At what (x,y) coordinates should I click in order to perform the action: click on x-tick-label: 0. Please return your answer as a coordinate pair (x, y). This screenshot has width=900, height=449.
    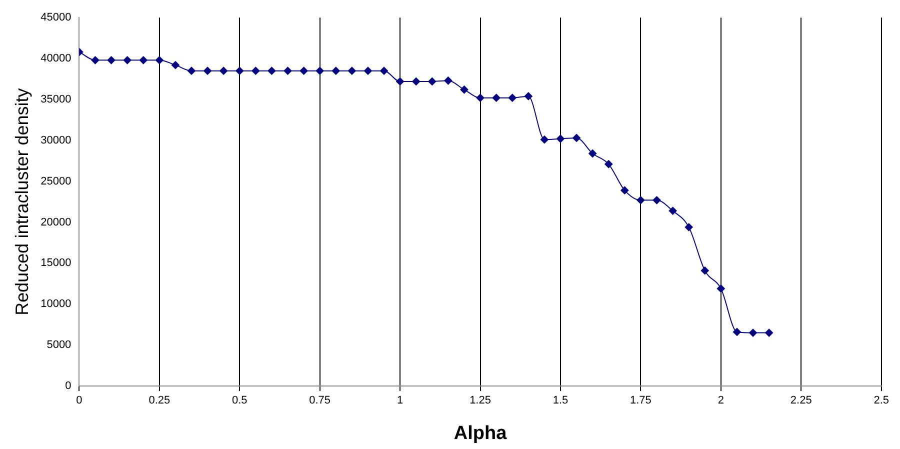
    Looking at the image, I should click on (79, 400).